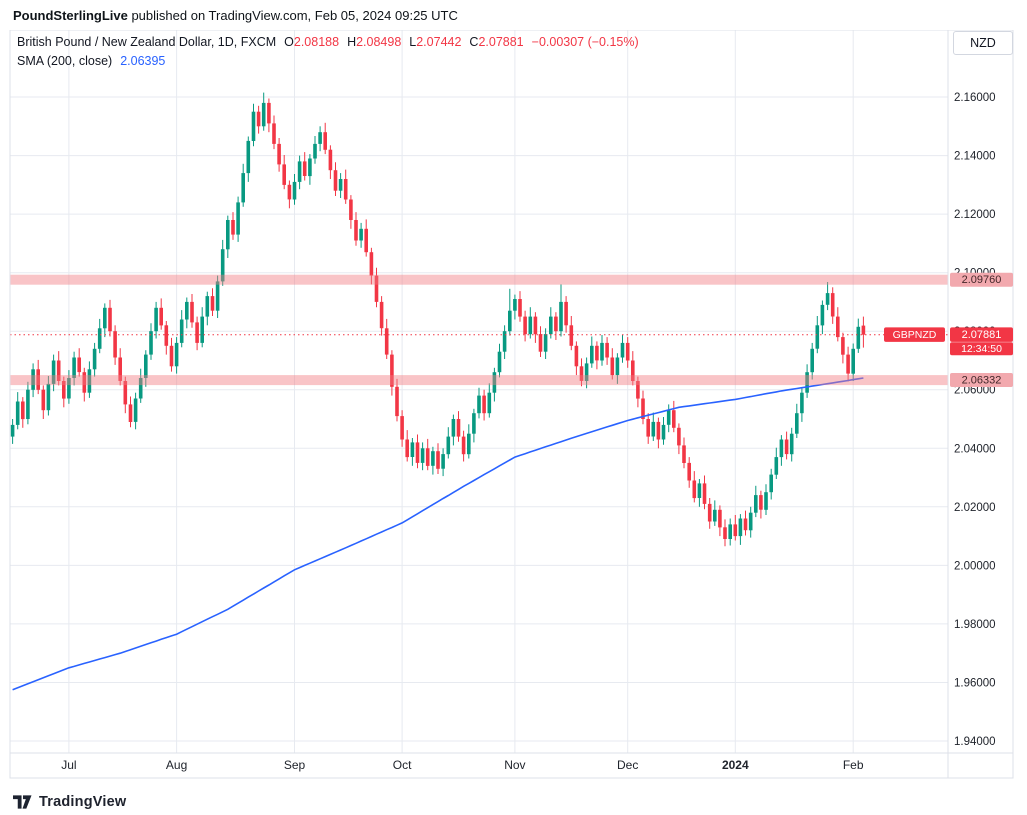 The height and width of the screenshot is (815, 1027). Describe the element at coordinates (975, 215) in the screenshot. I see `svg-text: 2.12000` at that location.